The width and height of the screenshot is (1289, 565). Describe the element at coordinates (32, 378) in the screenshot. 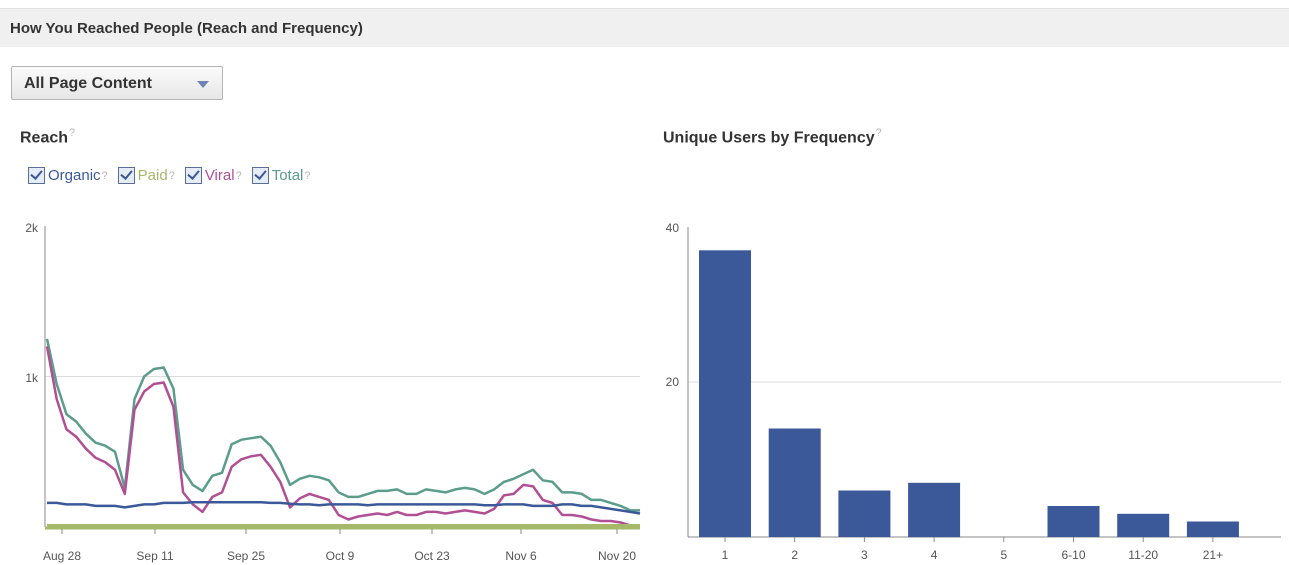

I see `y-tick-label: 1k` at that location.